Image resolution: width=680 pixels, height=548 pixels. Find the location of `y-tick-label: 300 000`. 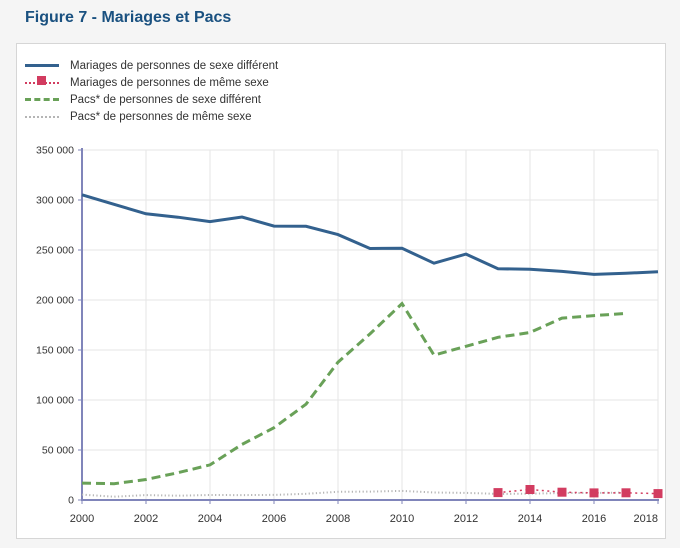

y-tick-label: 300 000 is located at coordinates (55, 201).